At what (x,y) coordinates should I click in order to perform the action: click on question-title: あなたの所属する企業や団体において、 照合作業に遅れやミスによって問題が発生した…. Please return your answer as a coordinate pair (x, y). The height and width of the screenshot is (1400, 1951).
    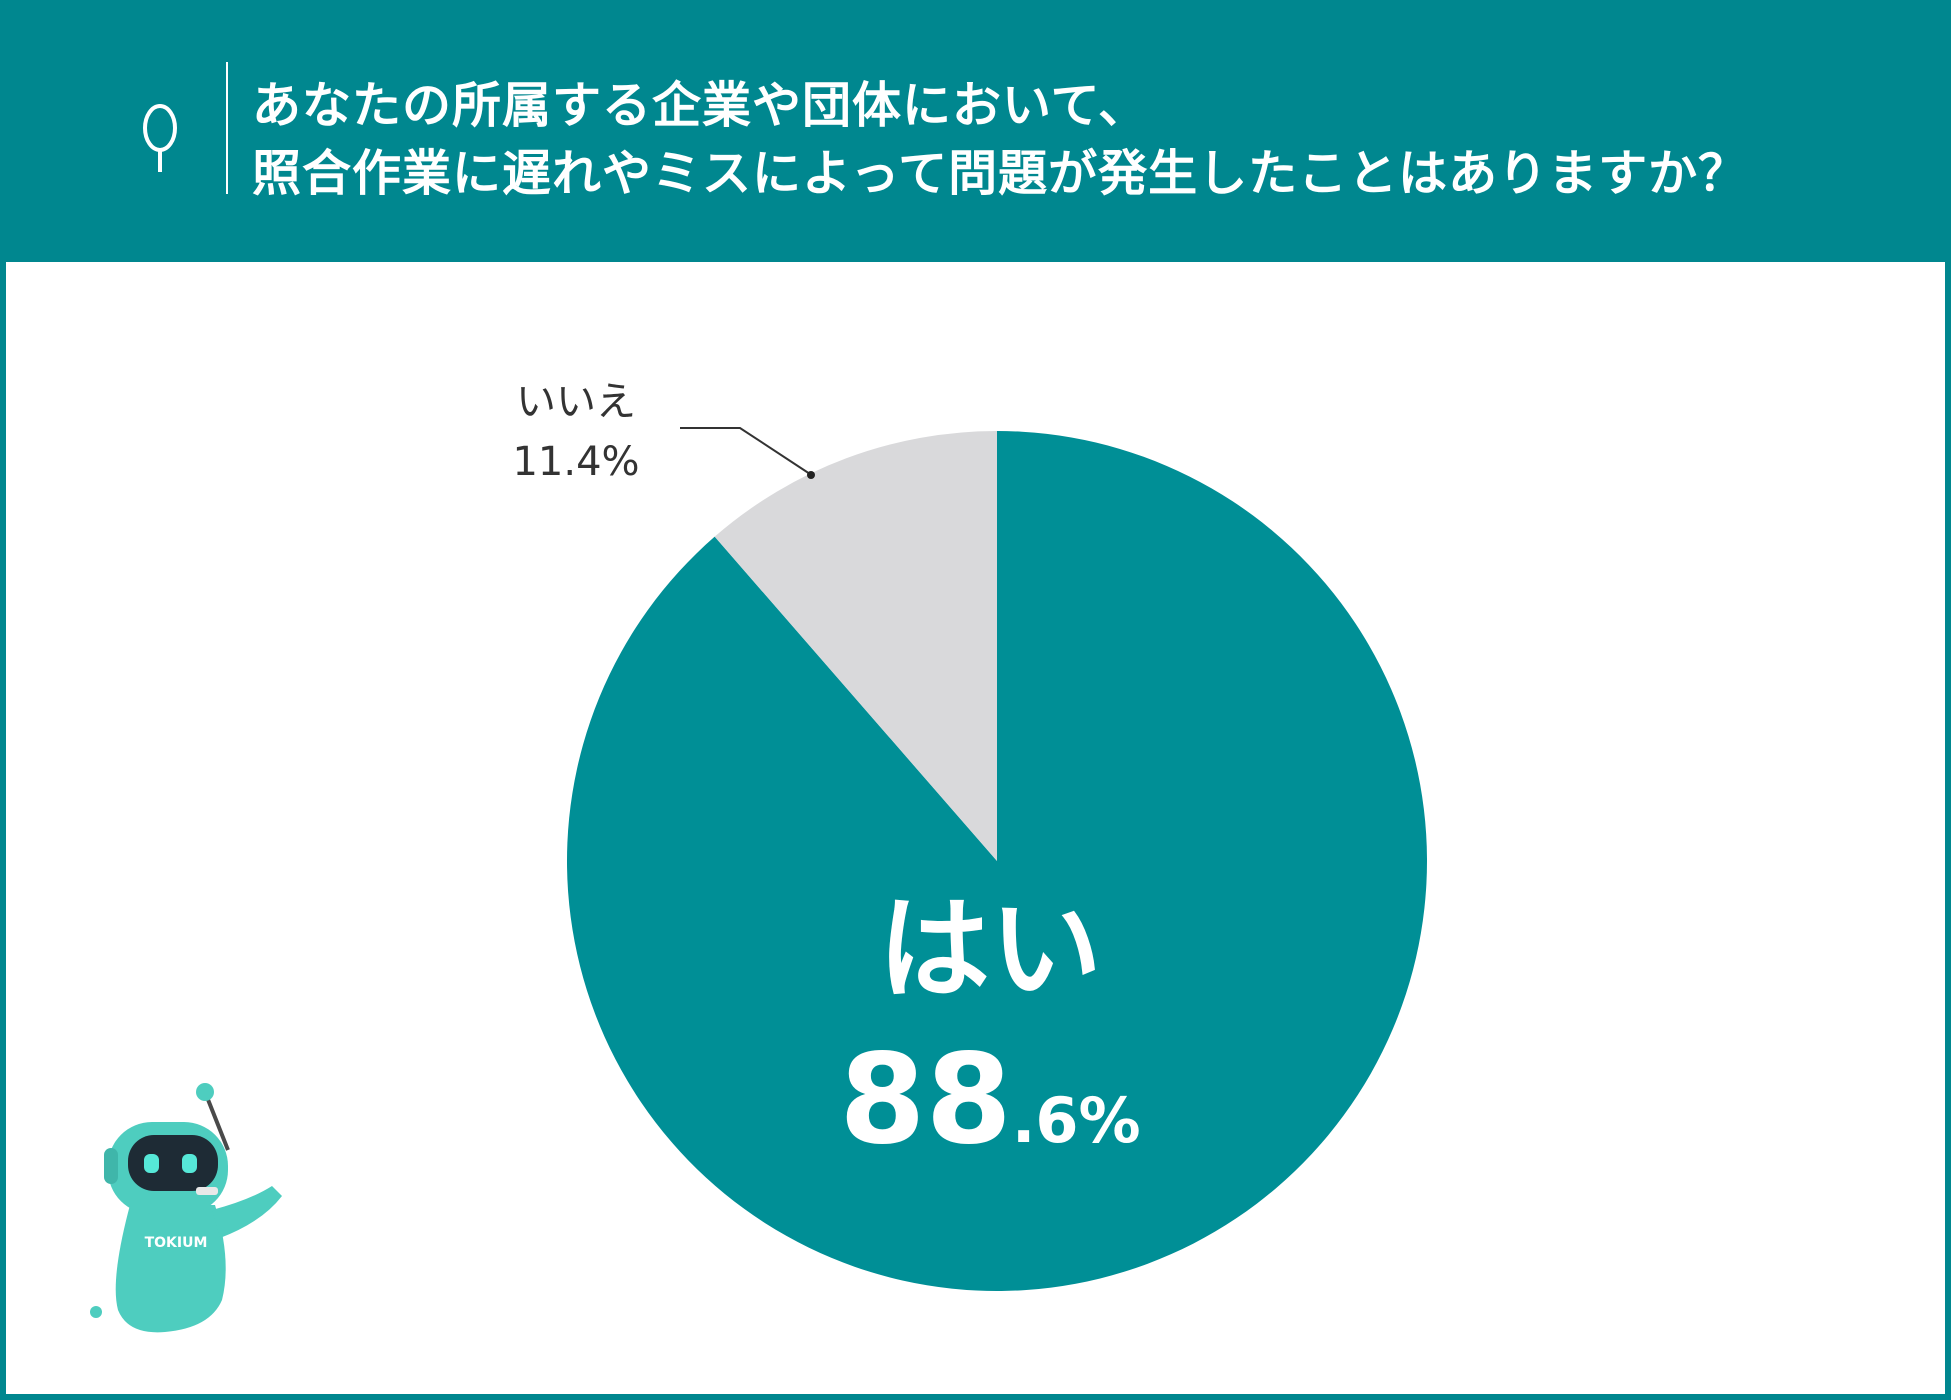
    Looking at the image, I should click on (1082, 140).